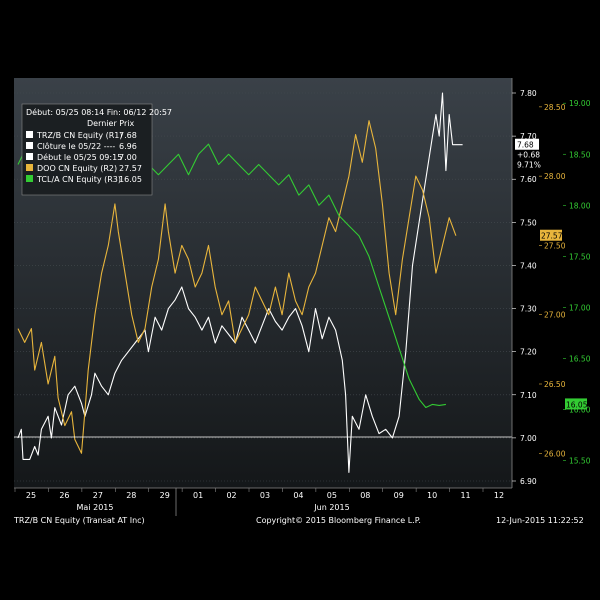 Image resolution: width=600 pixels, height=600 pixels. I want to click on x-tick-label: 26, so click(64, 495).